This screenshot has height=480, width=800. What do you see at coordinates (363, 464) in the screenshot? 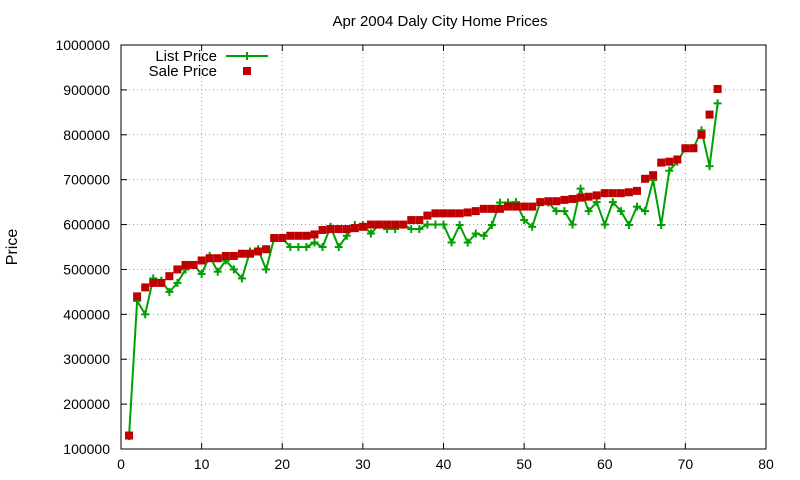
I see `x-tick-label: 30` at bounding box center [363, 464].